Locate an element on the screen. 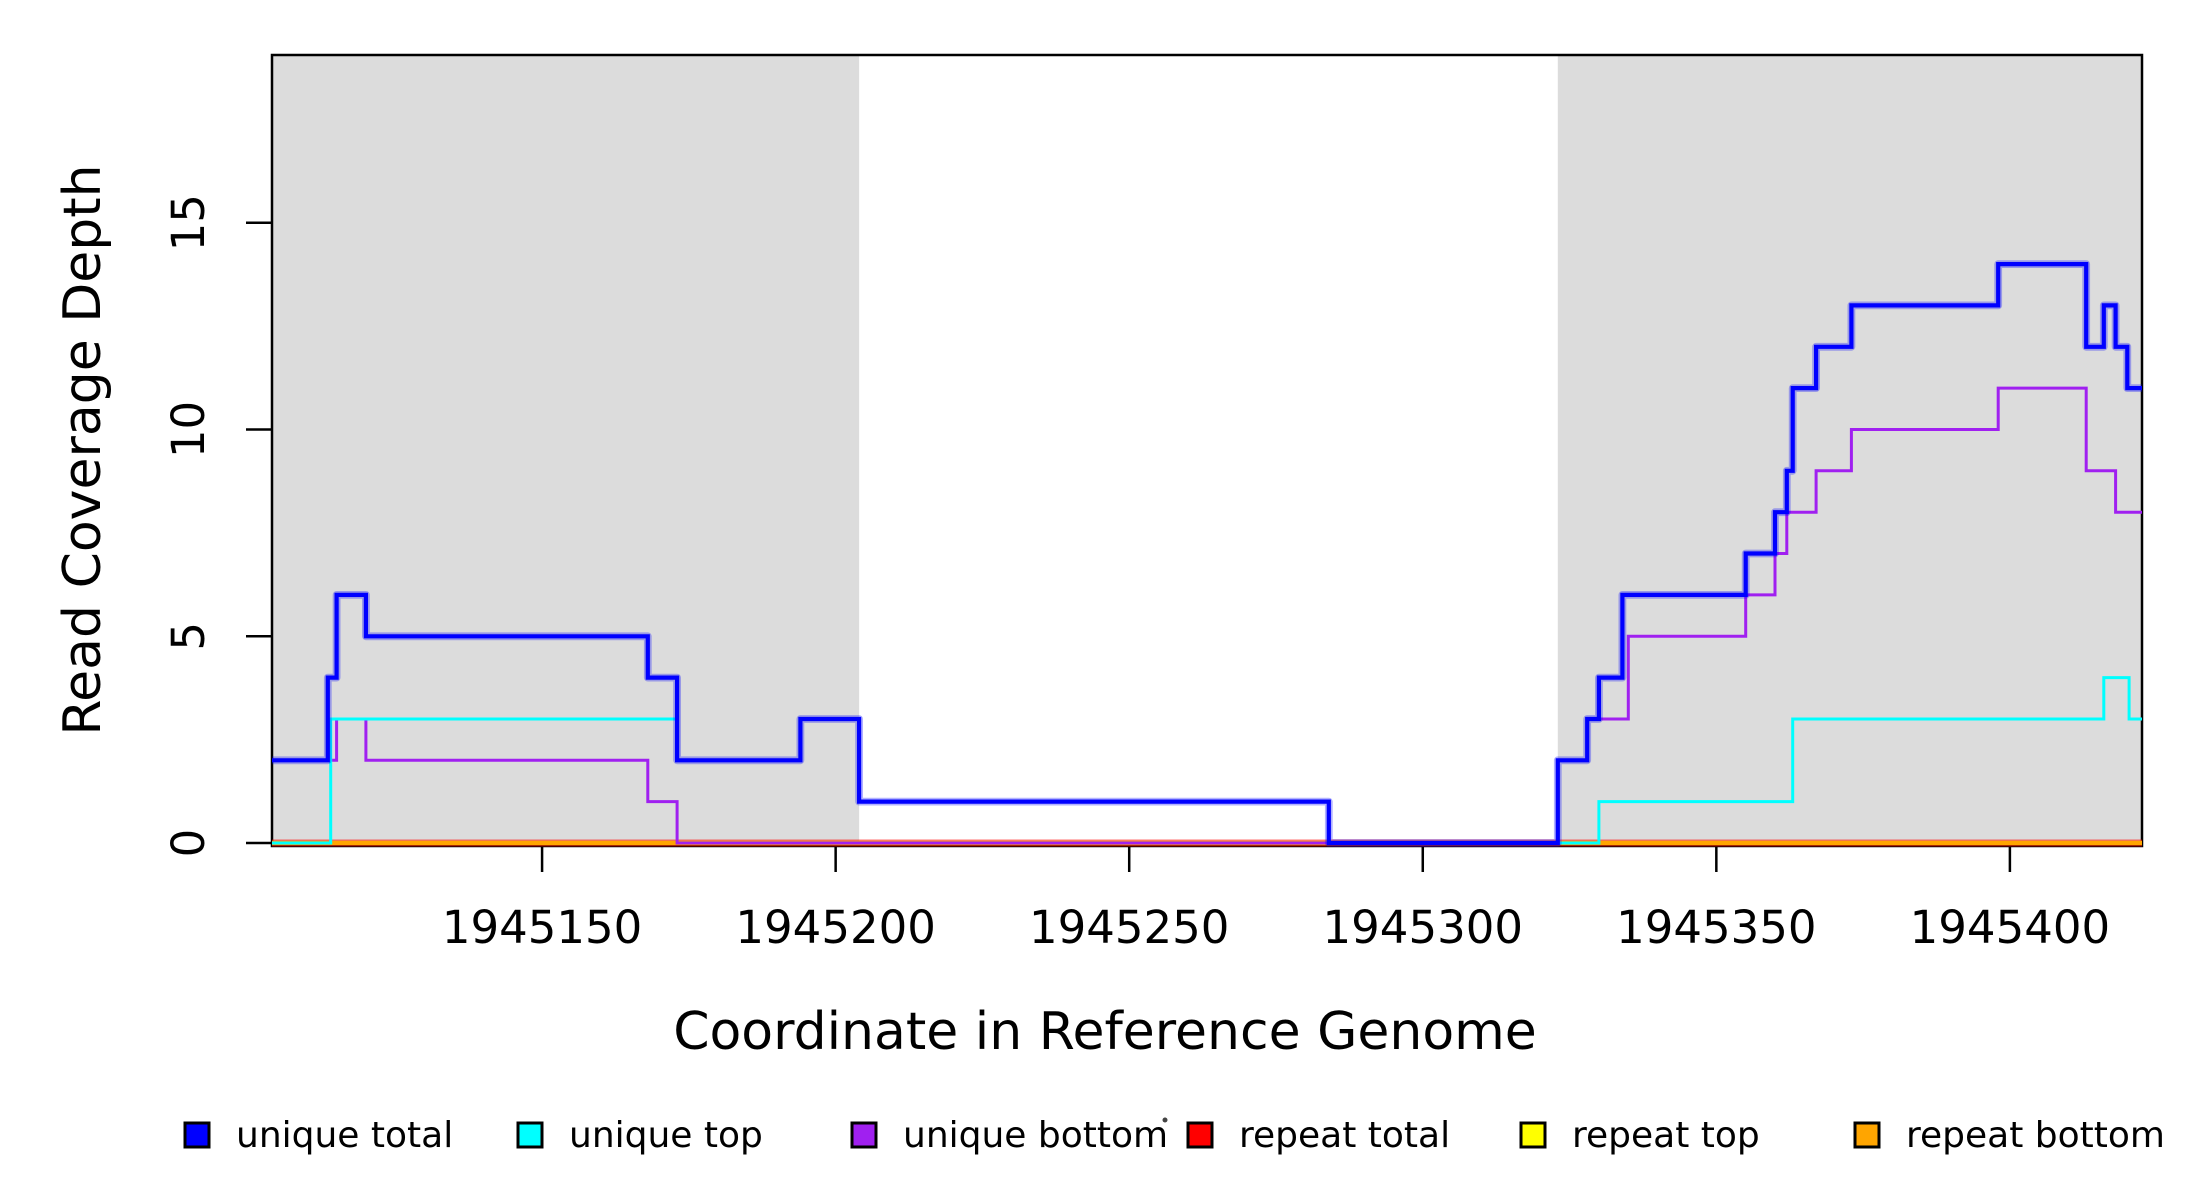  legend-label-repeat_bottom: repeat bottom is located at coordinates (2035, 1135).